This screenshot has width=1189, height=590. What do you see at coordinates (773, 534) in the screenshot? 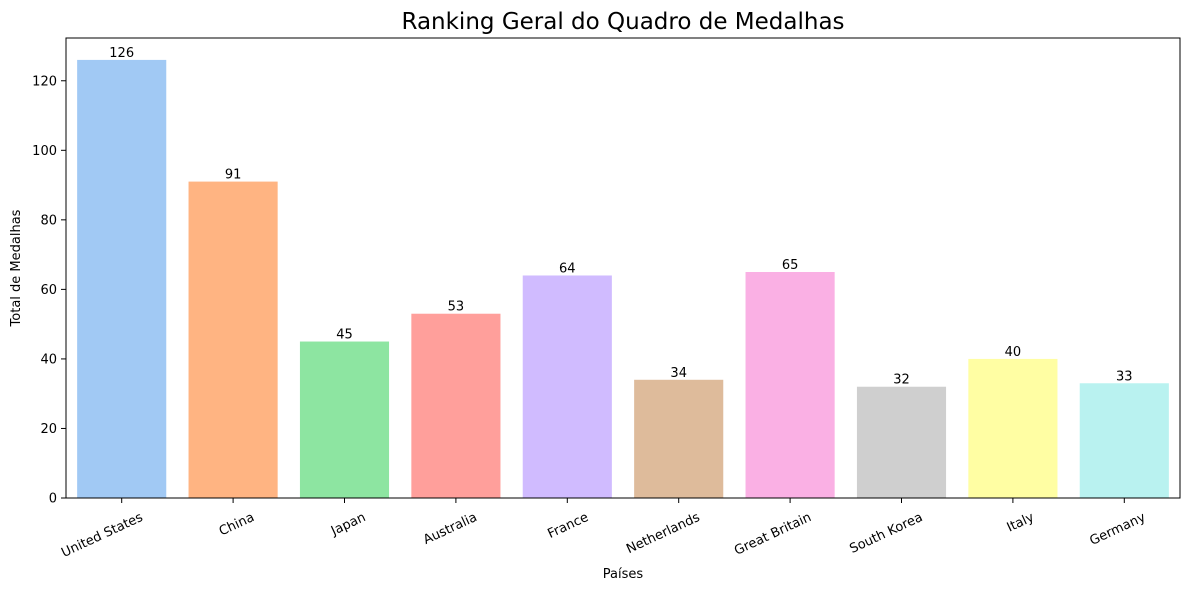
I see `x-tick-label: Great Britain` at bounding box center [773, 534].